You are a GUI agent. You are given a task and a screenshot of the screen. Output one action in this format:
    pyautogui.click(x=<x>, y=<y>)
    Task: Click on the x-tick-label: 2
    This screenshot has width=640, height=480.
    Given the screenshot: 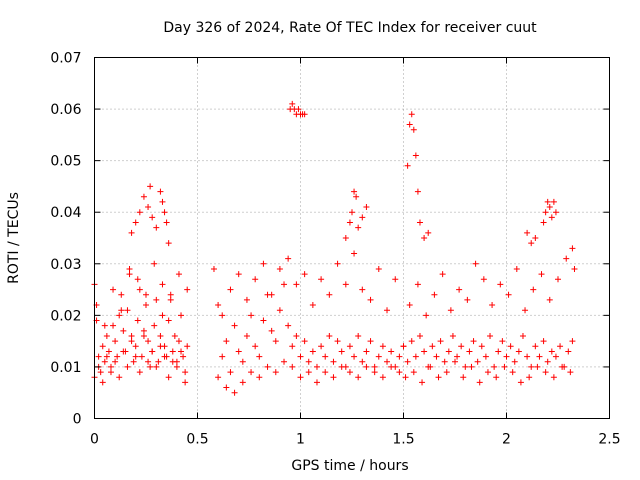 What is the action you would take?
    pyautogui.click(x=506, y=440)
    